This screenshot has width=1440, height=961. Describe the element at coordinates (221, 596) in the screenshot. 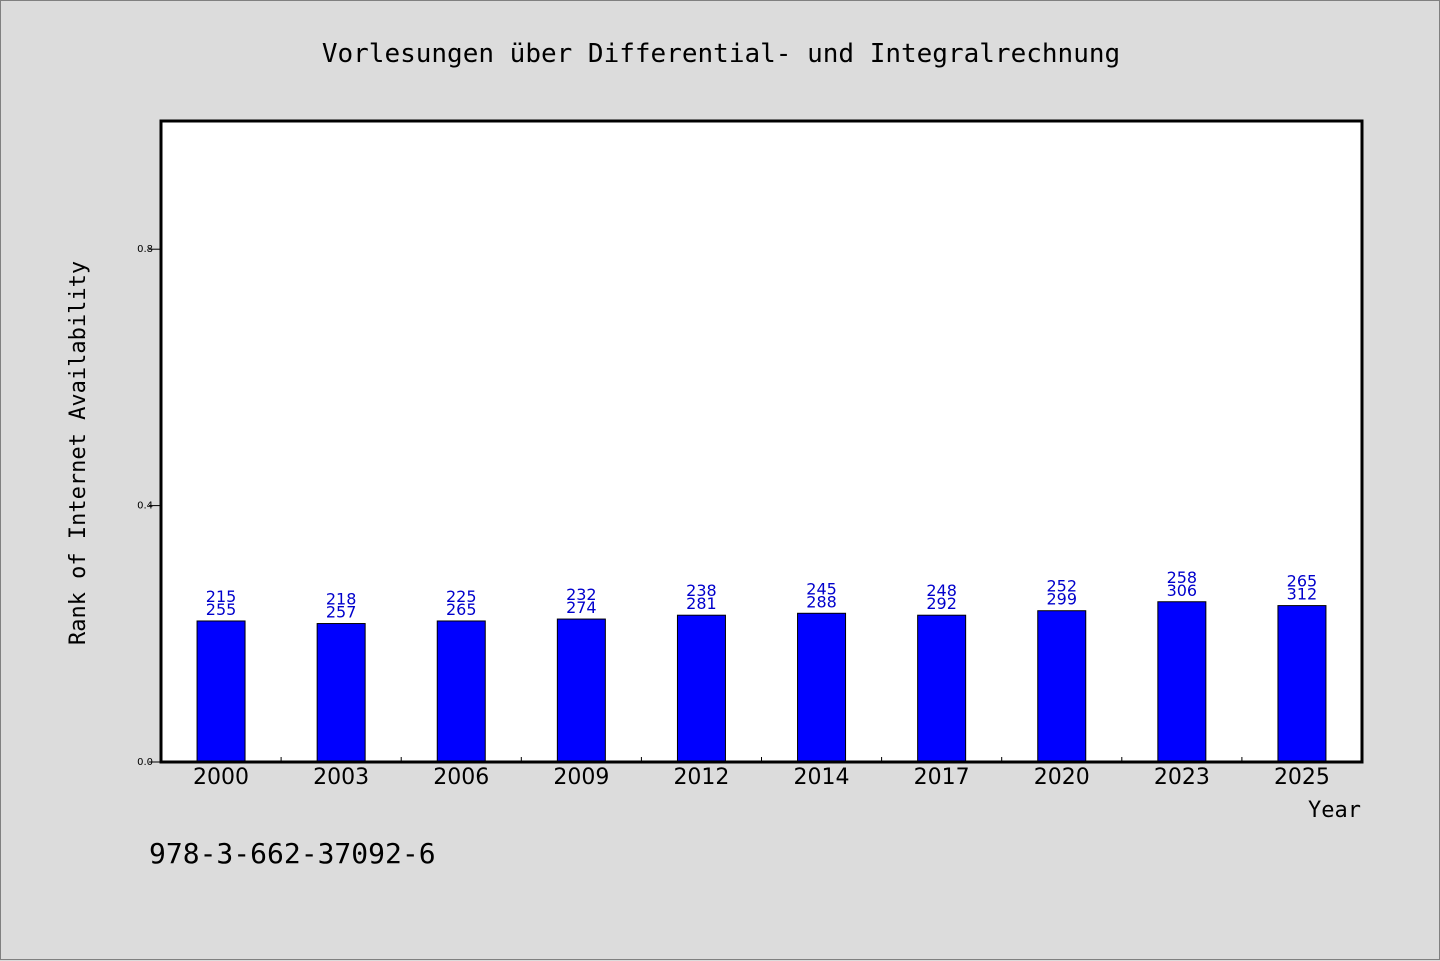

I see `data-label-upper: 215` at that location.